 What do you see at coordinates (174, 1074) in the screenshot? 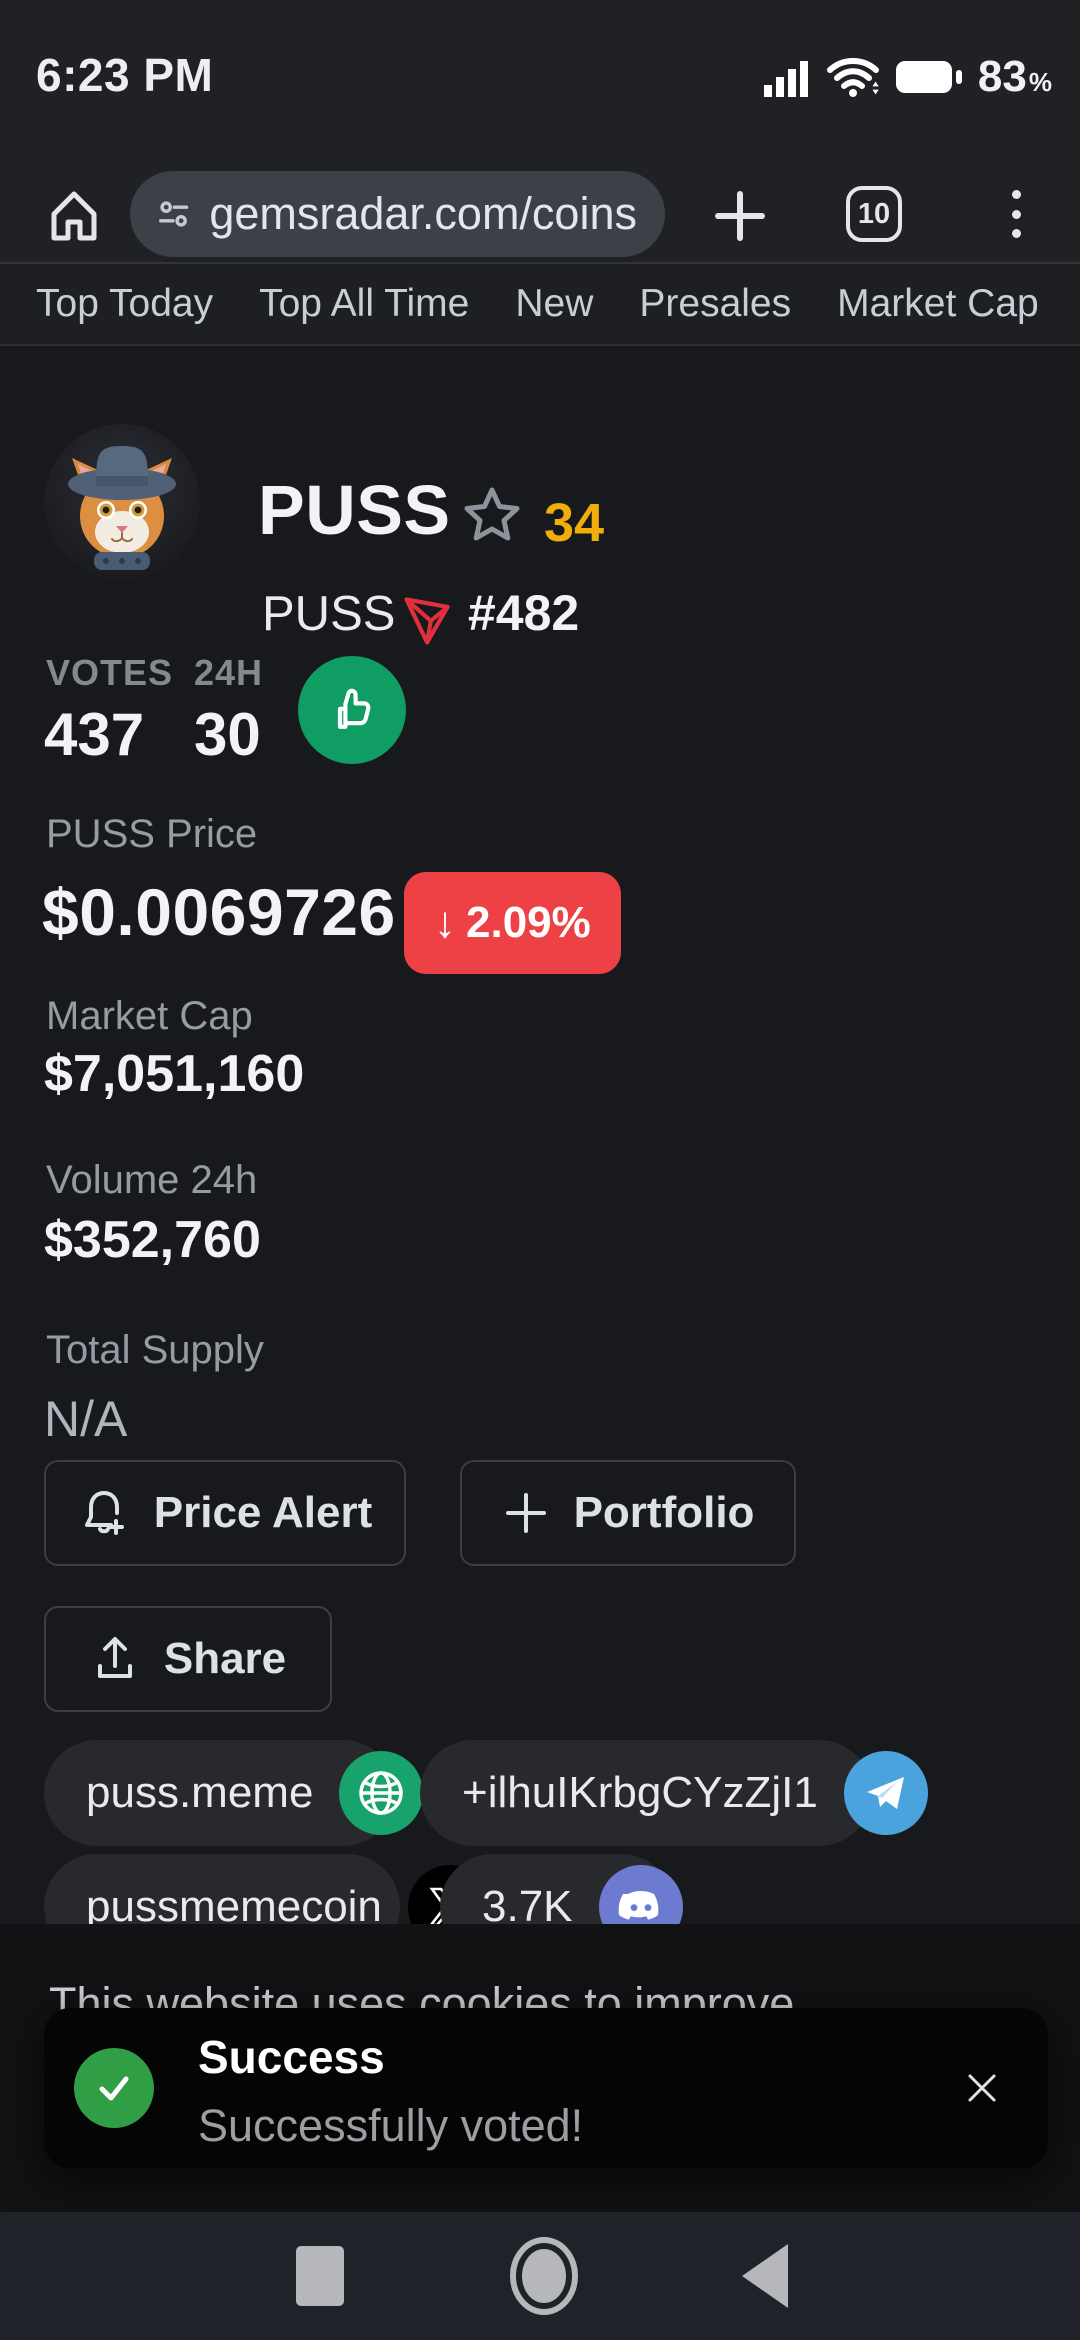
I see `market-cap-value: $7,051,160` at bounding box center [174, 1074].